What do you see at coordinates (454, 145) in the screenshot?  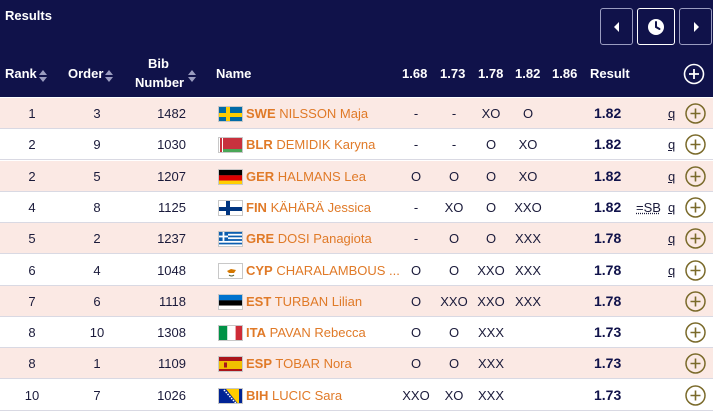 I see `attempt-cell: -` at bounding box center [454, 145].